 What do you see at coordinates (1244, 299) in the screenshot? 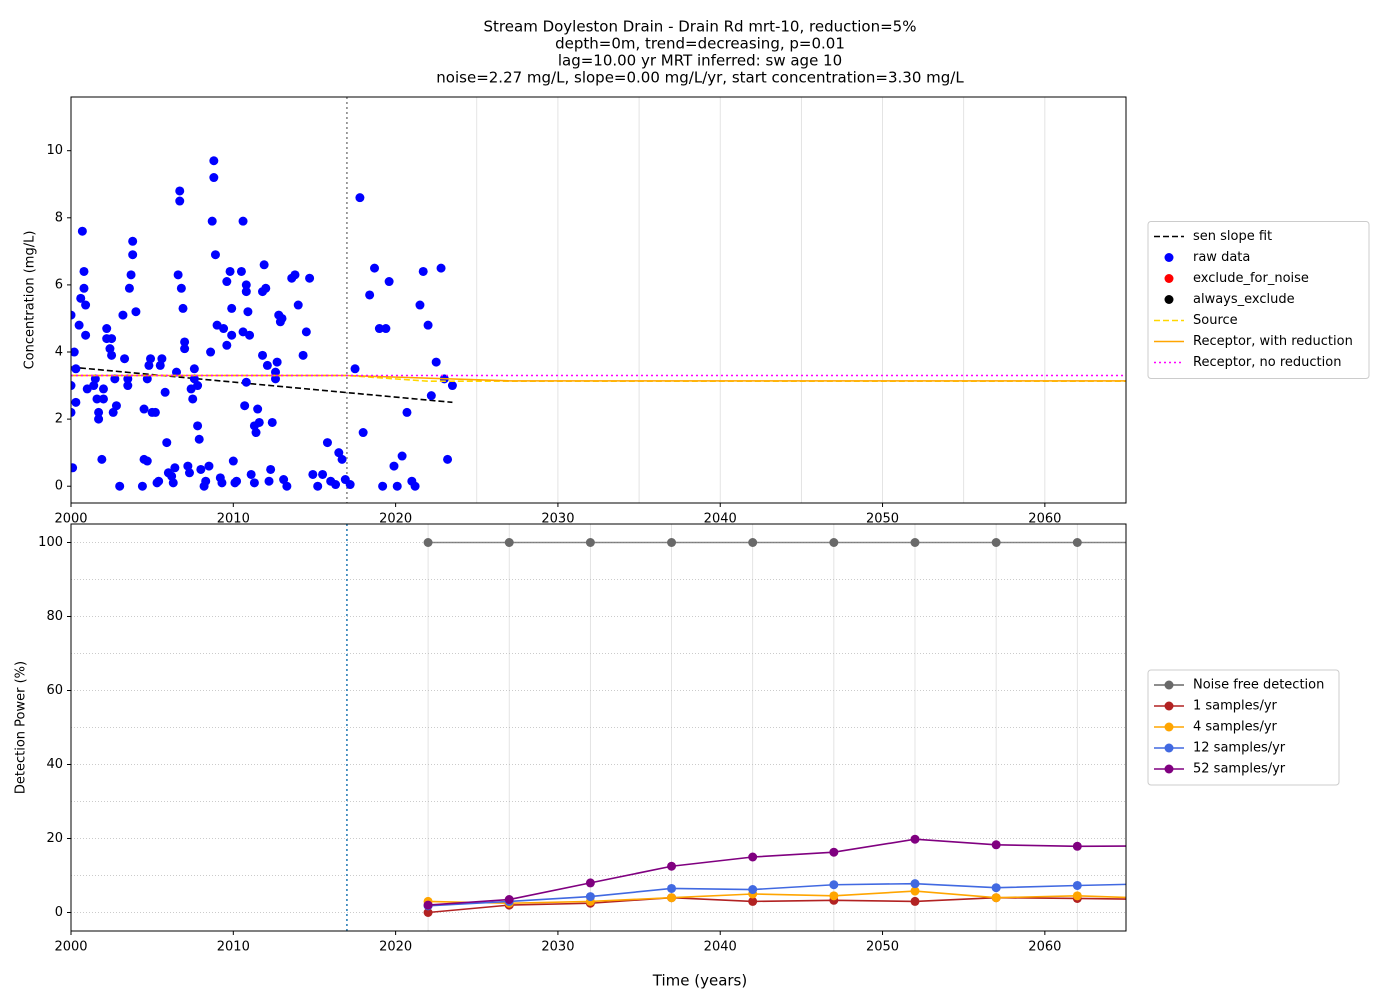
I see `legend-label: always_exclude` at bounding box center [1244, 299].